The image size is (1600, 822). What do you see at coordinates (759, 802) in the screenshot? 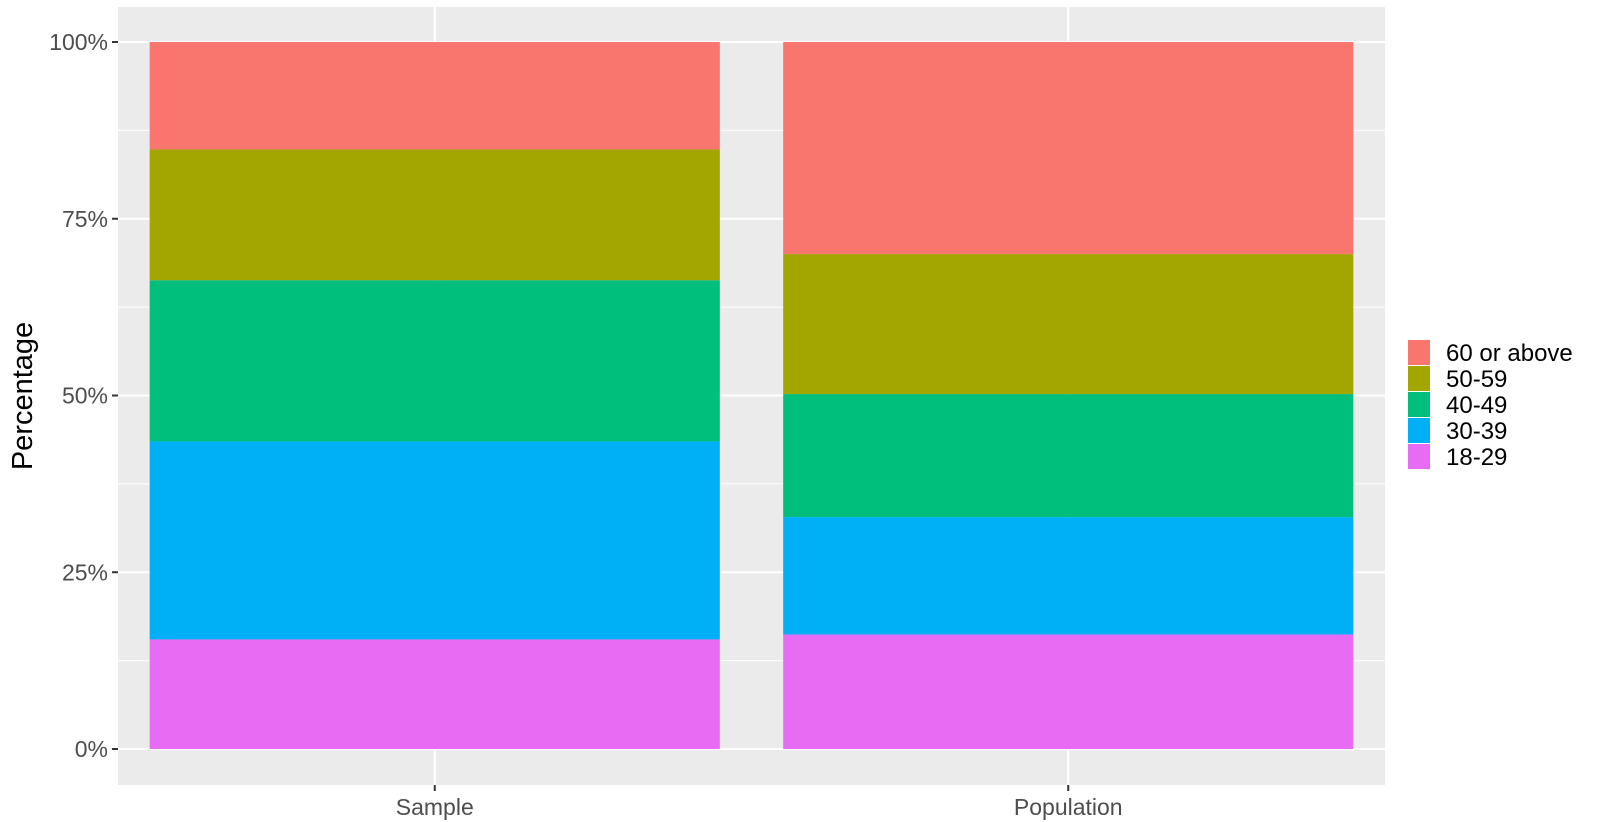
I see `x-axis: Sample Population` at bounding box center [759, 802].